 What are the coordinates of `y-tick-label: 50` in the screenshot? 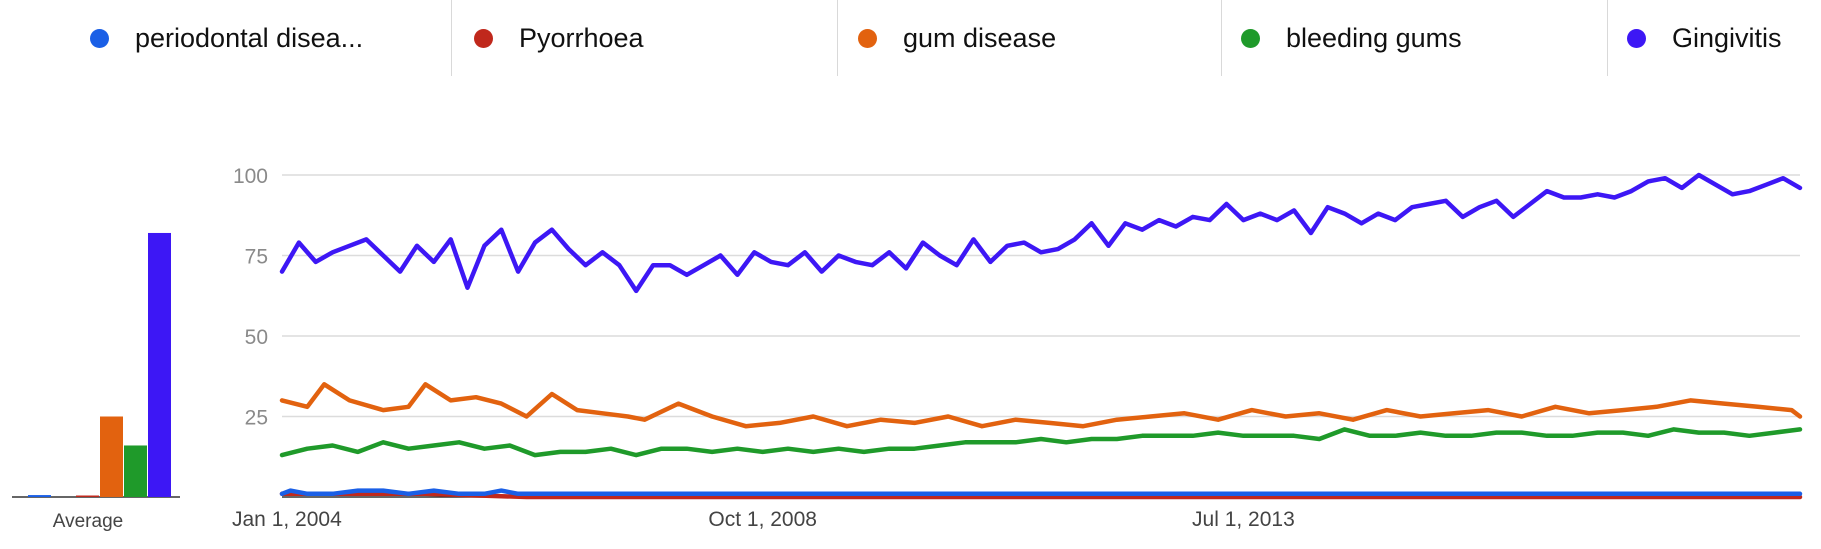 It's located at (256, 337).